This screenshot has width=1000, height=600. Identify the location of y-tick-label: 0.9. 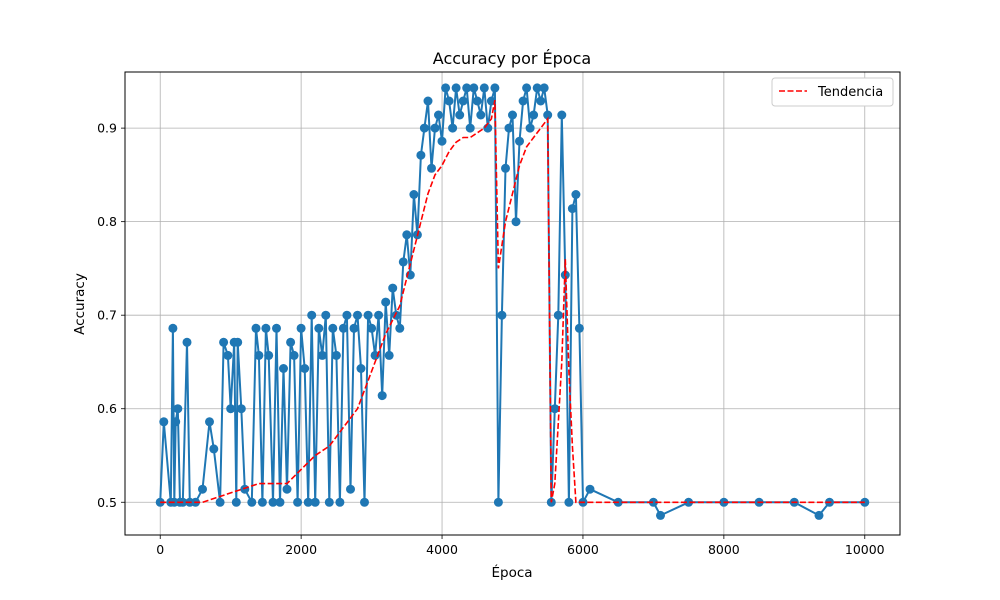
(107, 128).